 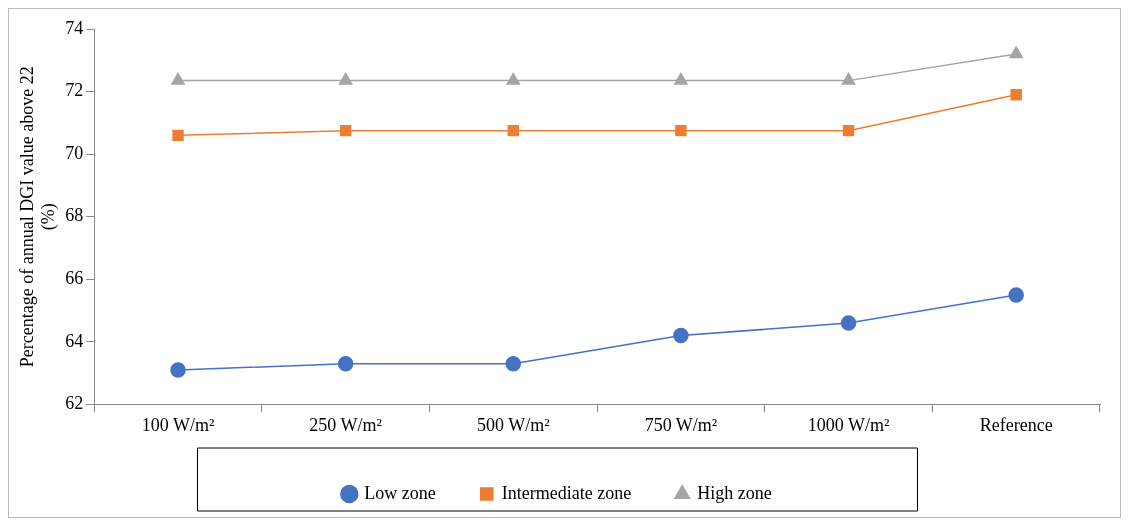 I want to click on y-axis-title: Percentage of annual DGI value above 22 (%), so click(x=38, y=217).